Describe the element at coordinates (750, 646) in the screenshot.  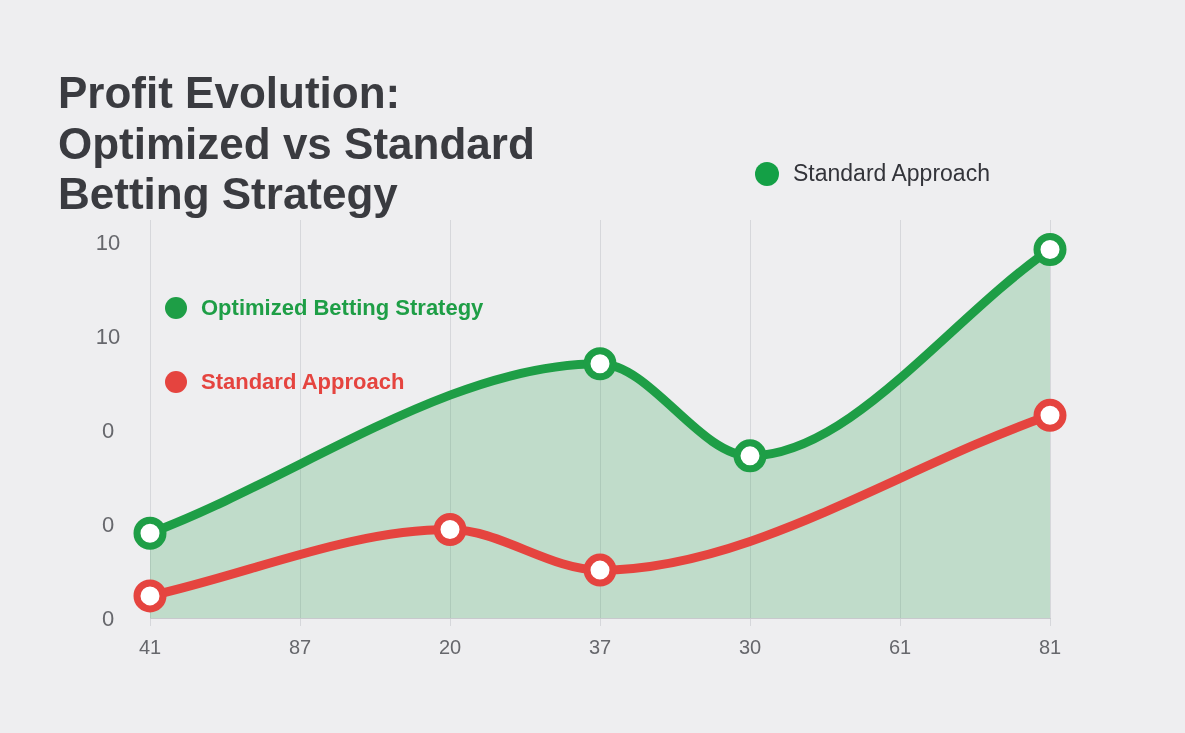
I see `x-tick-label: 30` at that location.